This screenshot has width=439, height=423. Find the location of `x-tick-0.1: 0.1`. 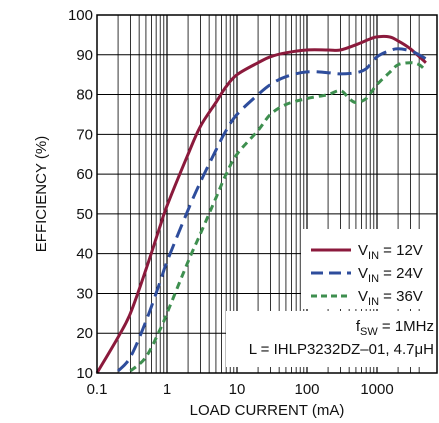

x-tick-0.1: 0.1 is located at coordinates (97, 389).